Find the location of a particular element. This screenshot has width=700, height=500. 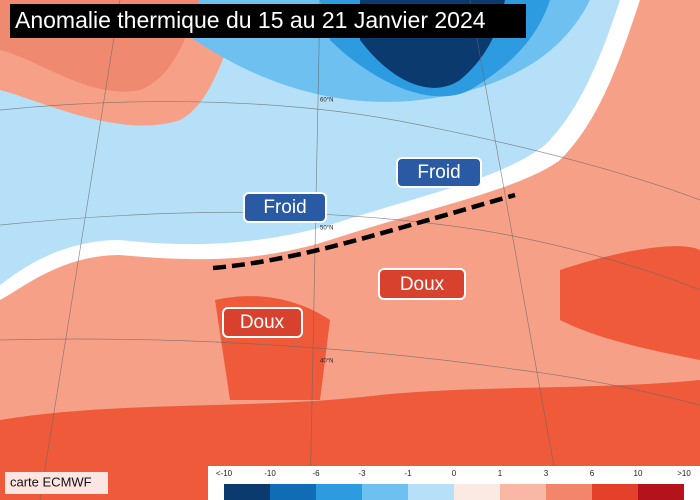

legend-label: 1 is located at coordinates (500, 473).